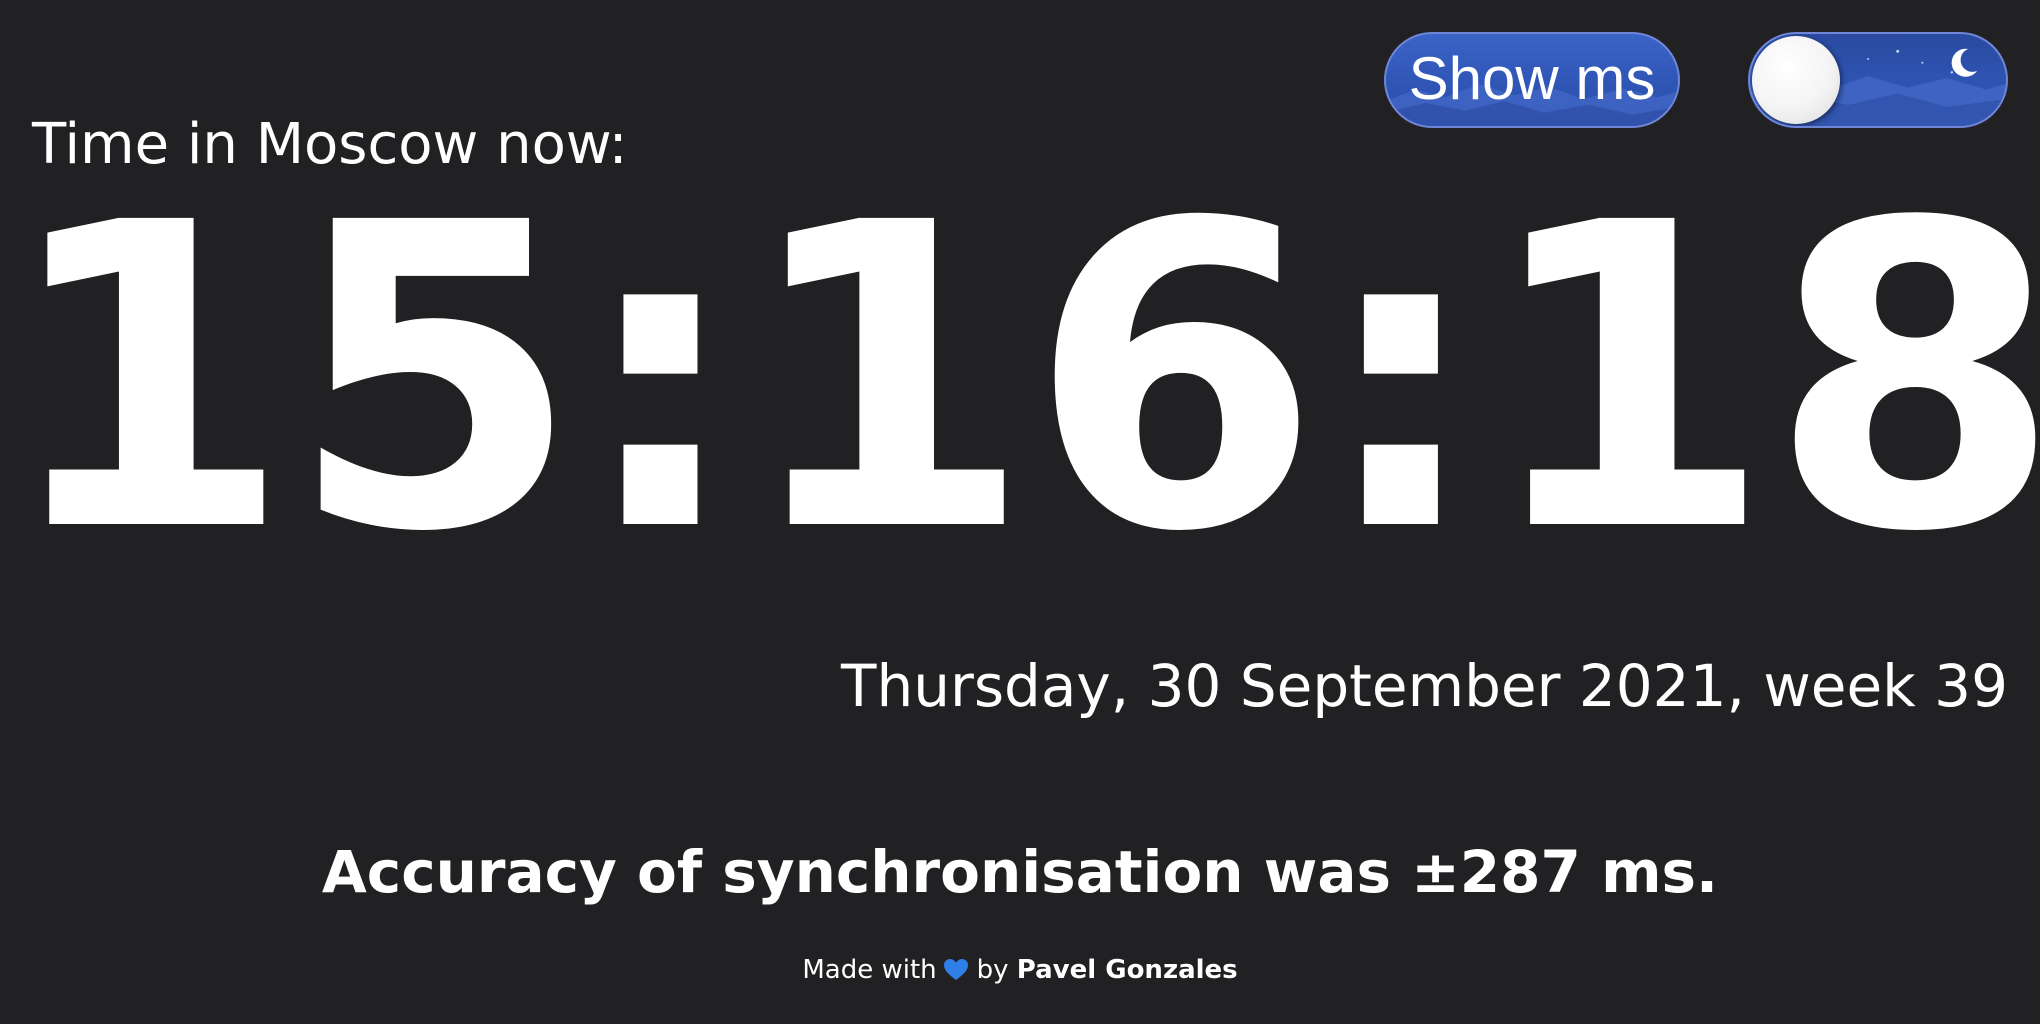  What do you see at coordinates (1696, 80) in the screenshot?
I see `top-controls: Show ms` at bounding box center [1696, 80].